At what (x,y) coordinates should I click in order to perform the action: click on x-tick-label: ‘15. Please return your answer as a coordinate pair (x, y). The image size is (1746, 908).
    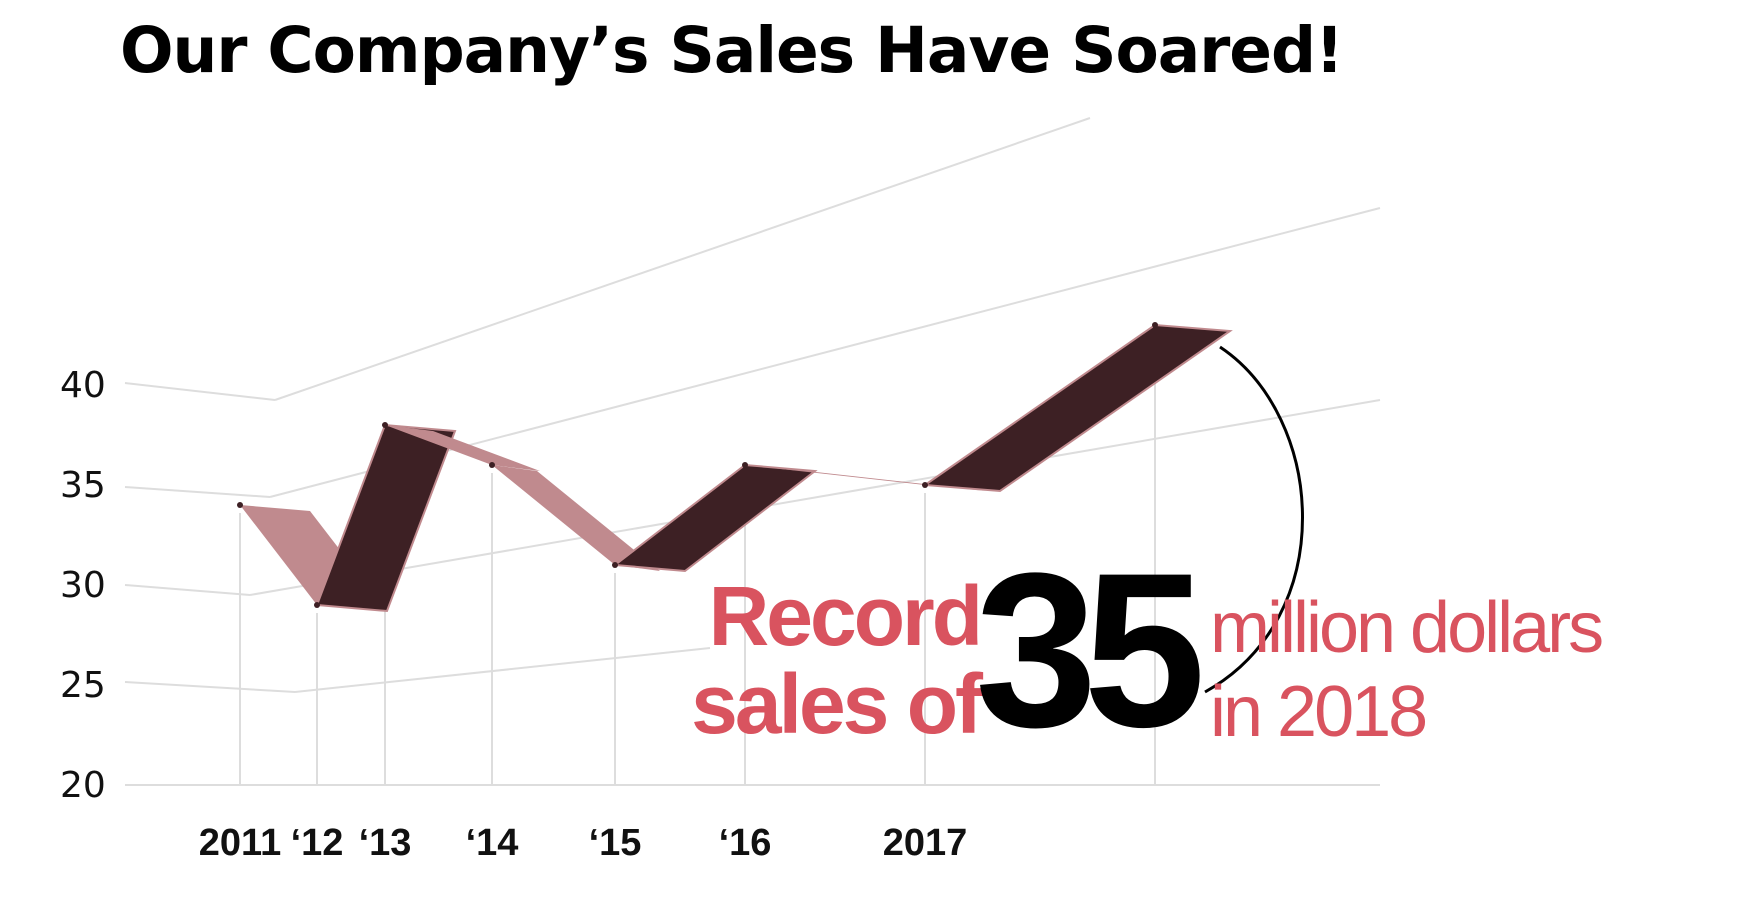
    Looking at the image, I should click on (615, 843).